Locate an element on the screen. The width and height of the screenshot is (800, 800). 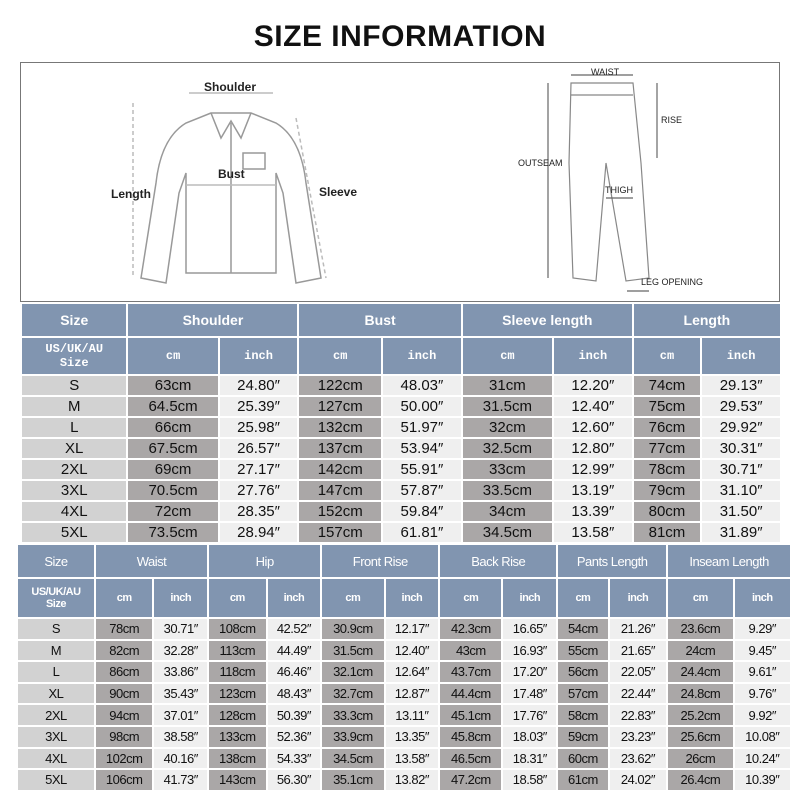
inch-cell: 22.44″ is located at coordinates (638, 693).